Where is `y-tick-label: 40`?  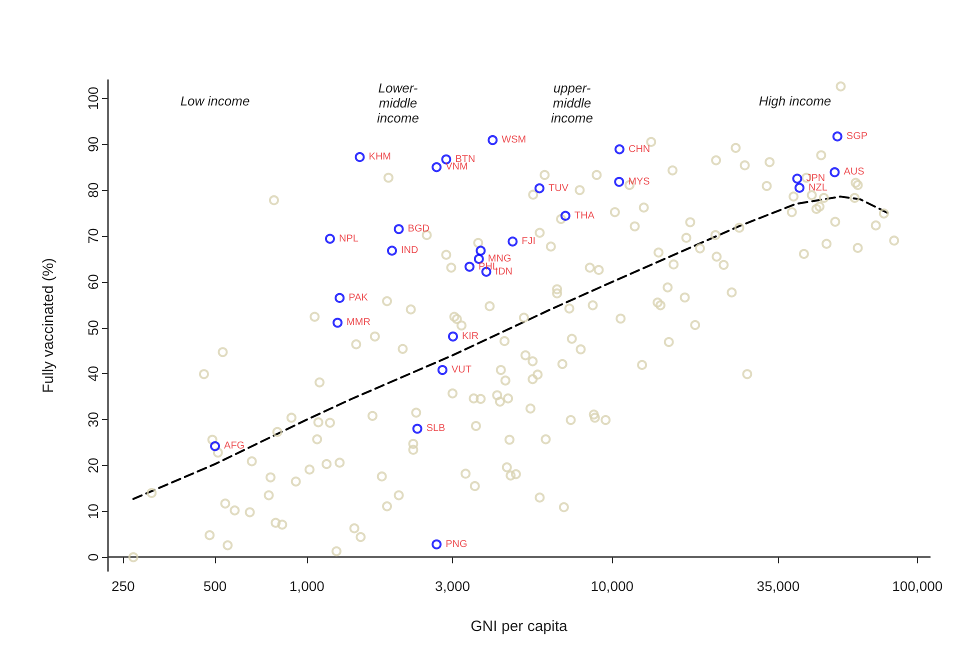 y-tick-label: 40 is located at coordinates (93, 374).